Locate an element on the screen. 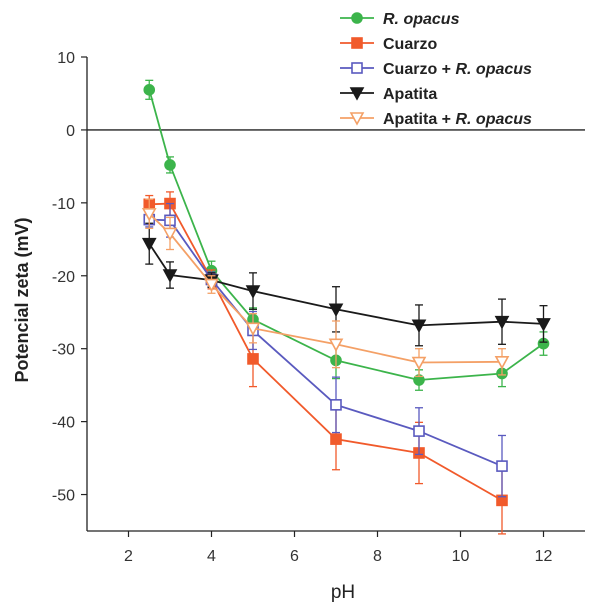  legend-entry: Cuarzo is located at coordinates (388, 44).